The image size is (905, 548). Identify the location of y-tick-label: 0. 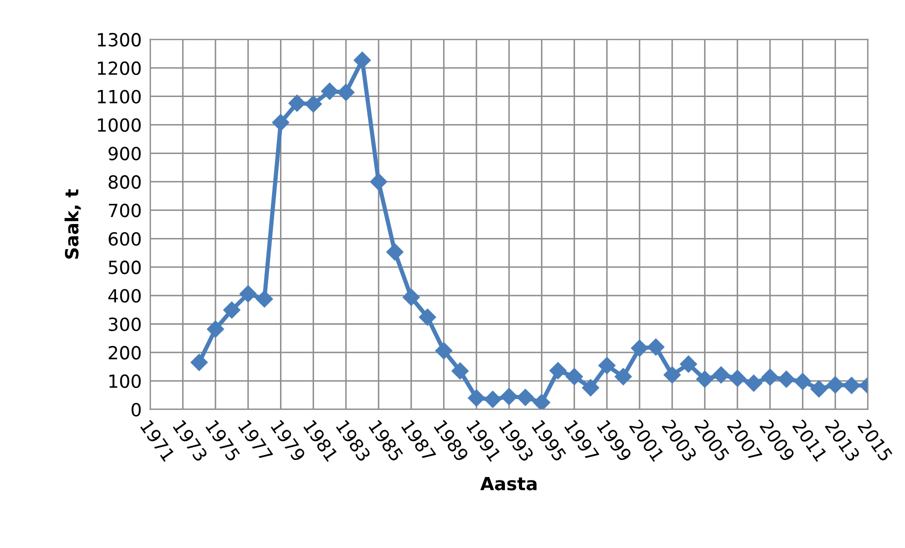
(136, 409).